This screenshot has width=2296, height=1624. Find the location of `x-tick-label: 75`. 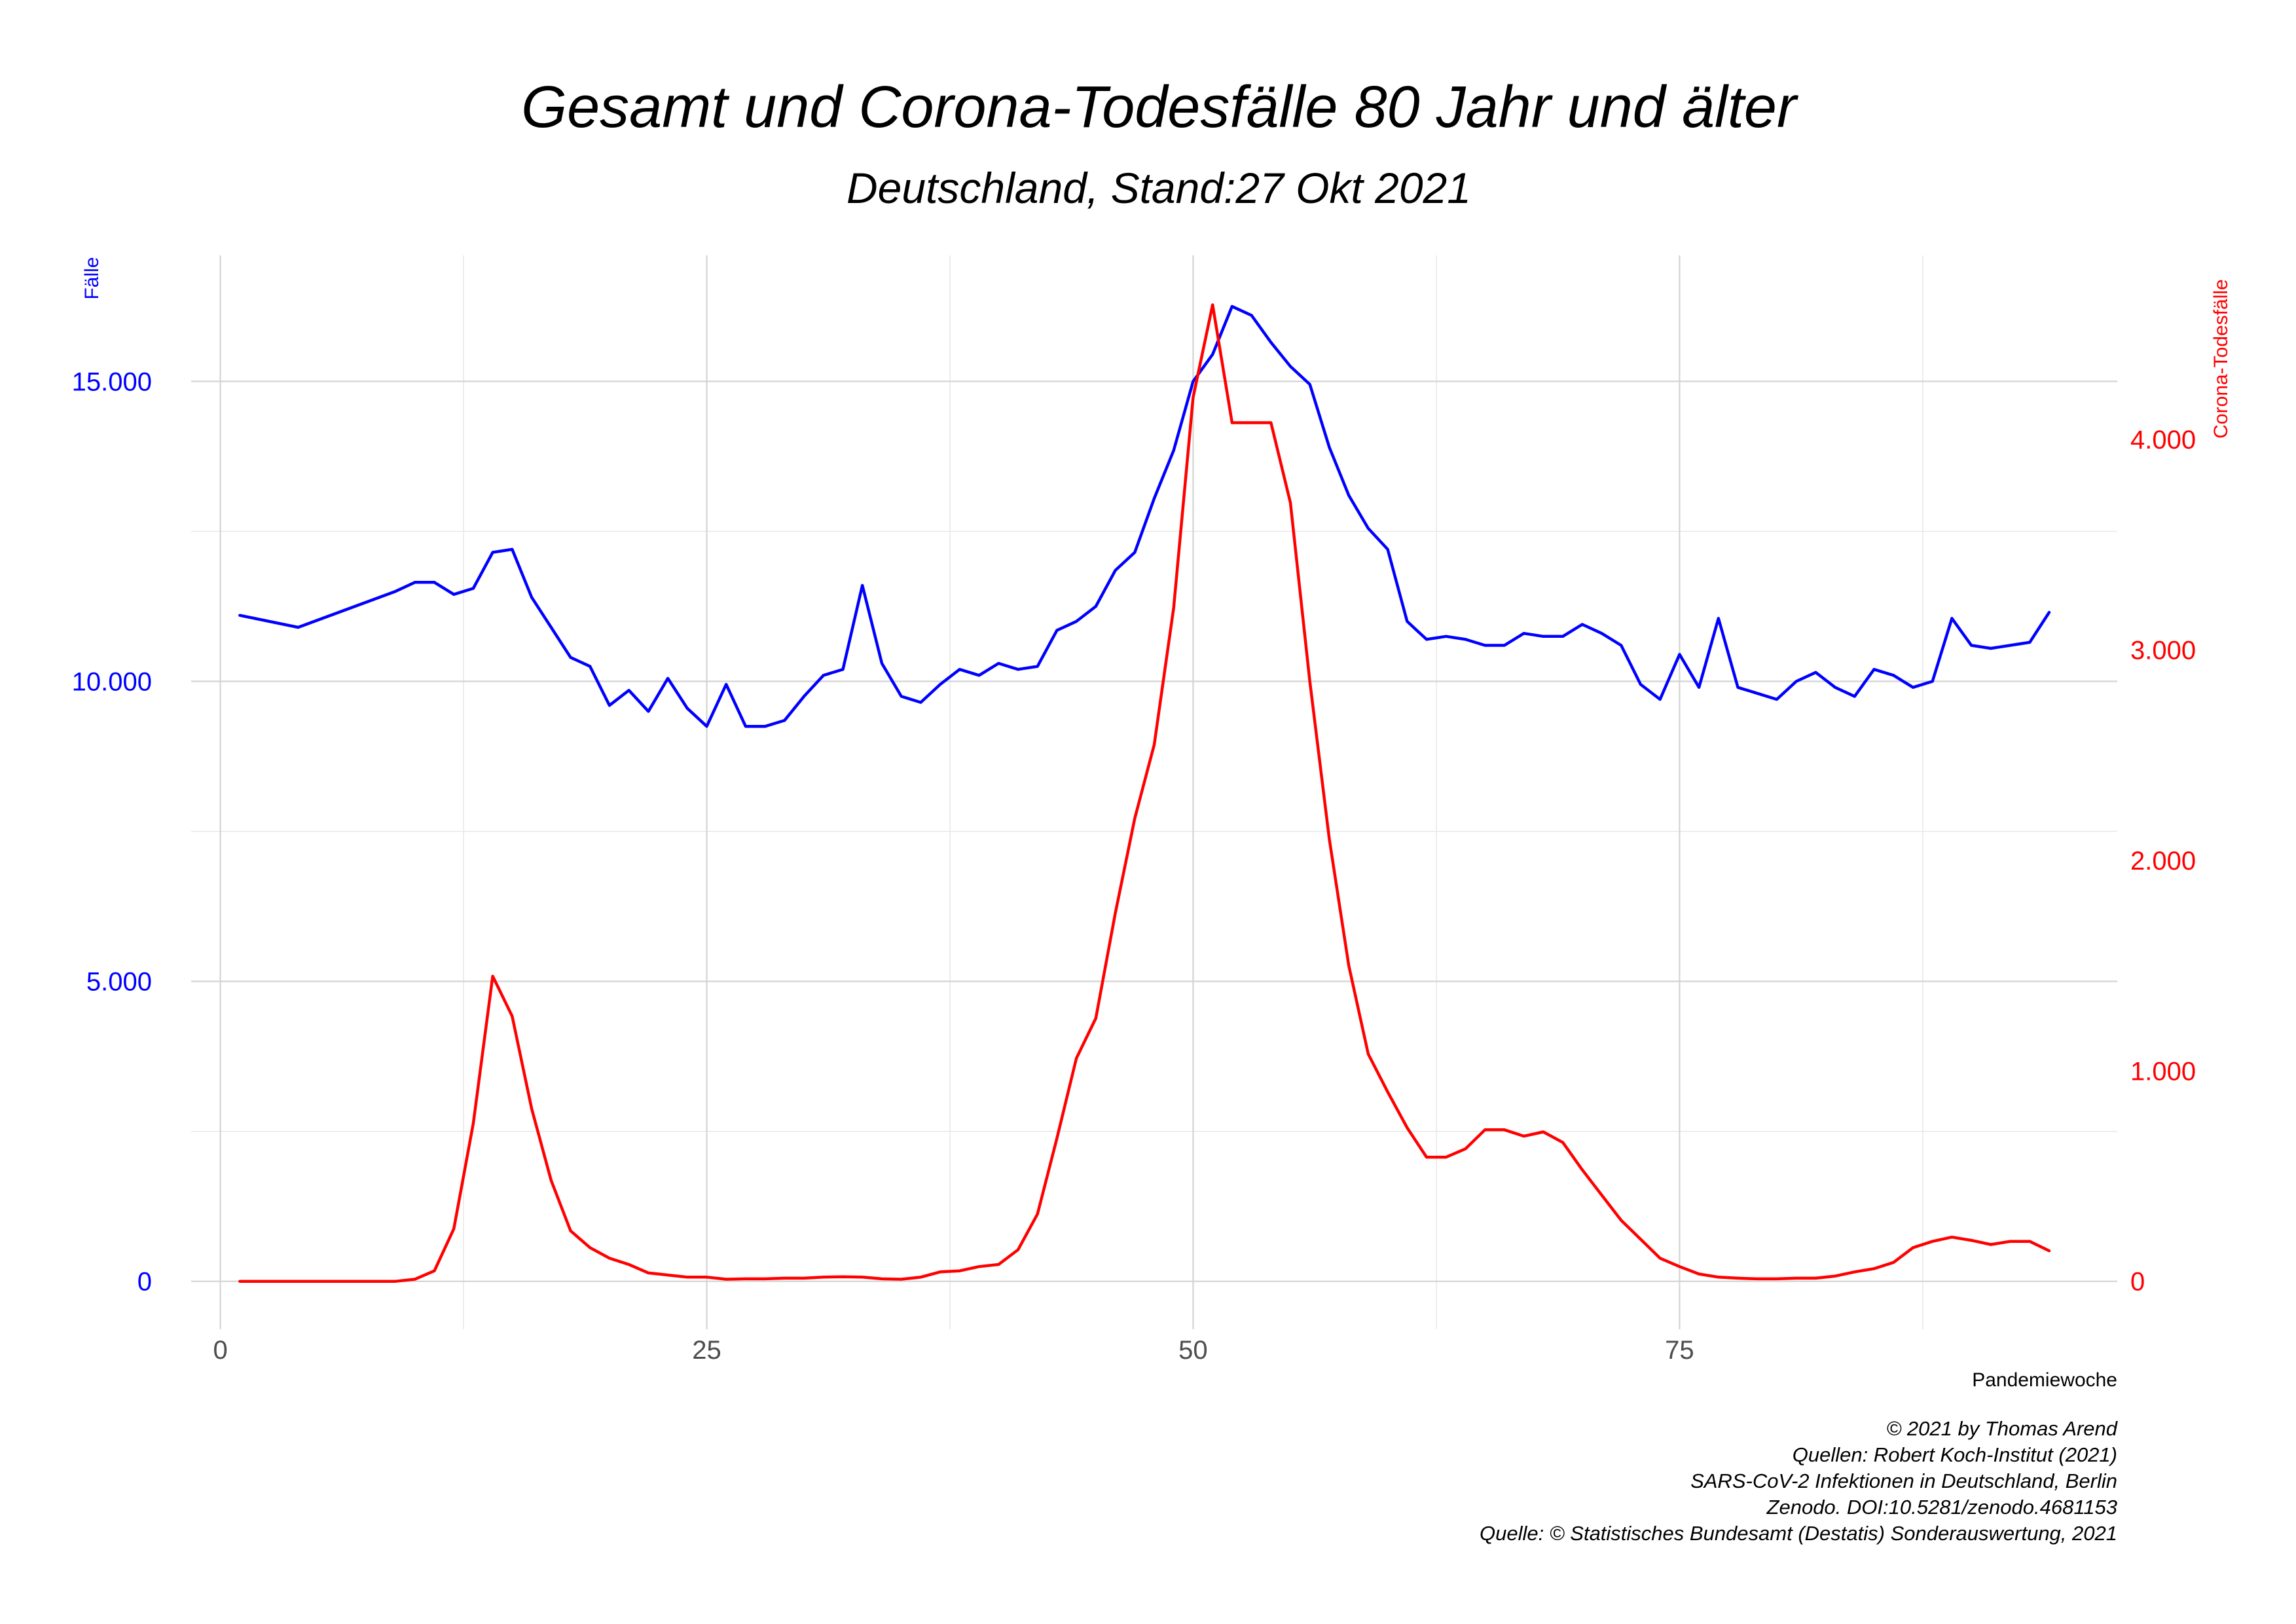

x-tick-label: 75 is located at coordinates (1679, 1350).